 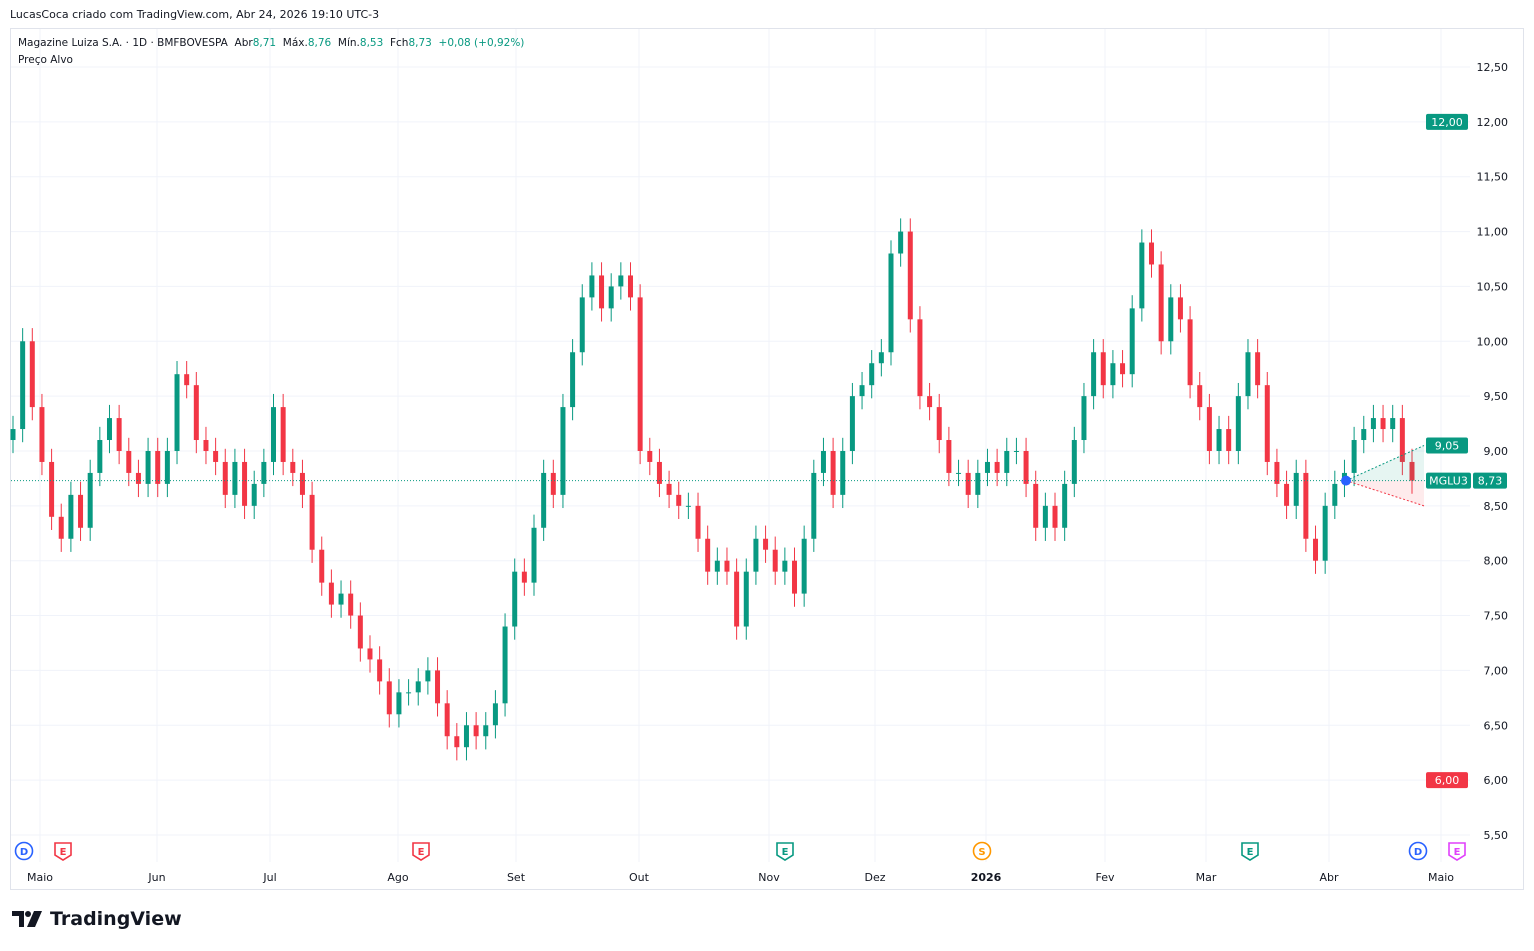 I want to click on y-tick-label: 6,00, so click(x=1496, y=780).